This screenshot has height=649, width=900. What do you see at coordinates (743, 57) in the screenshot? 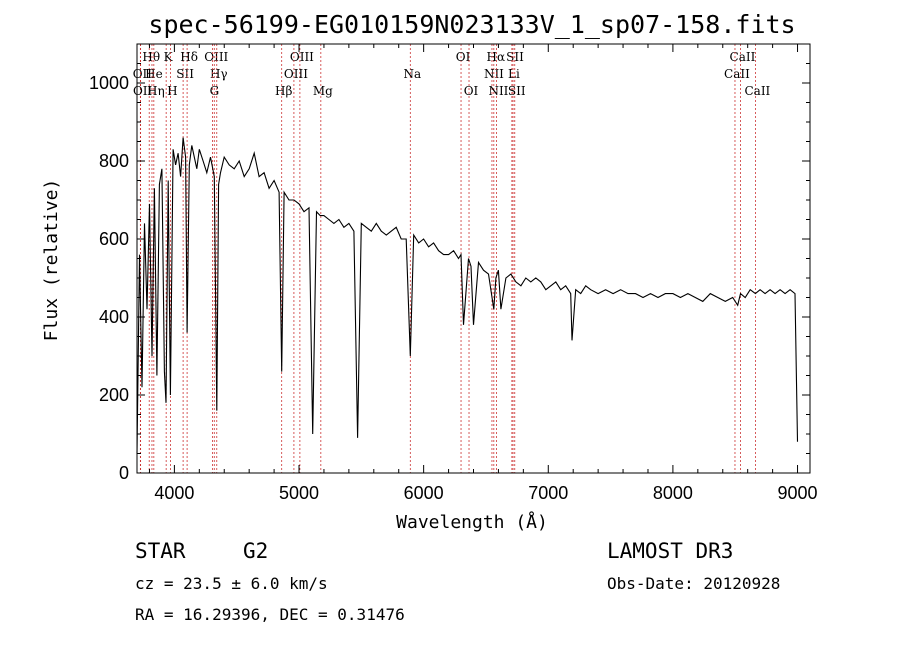
I see `marker-label-25: CaII` at bounding box center [743, 57].